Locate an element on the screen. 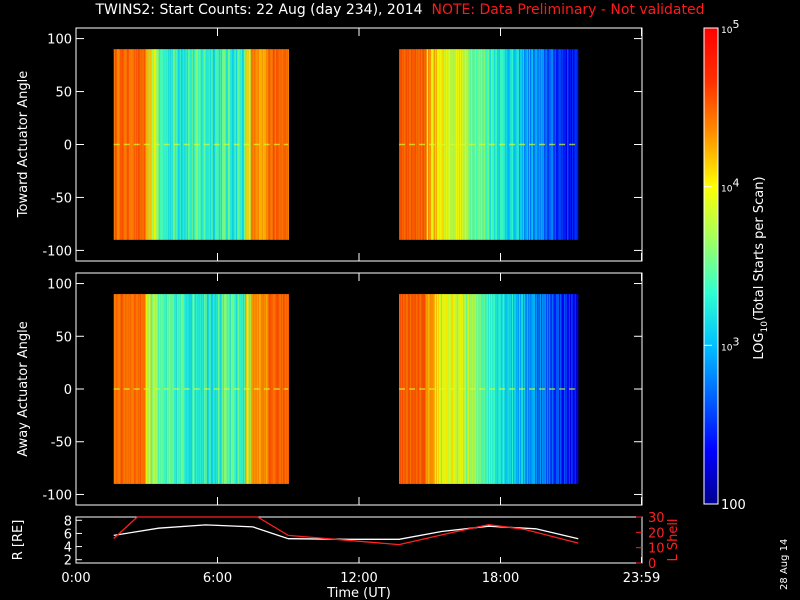 This screenshot has width=800, height=600. orbit-series-line is located at coordinates (346, 531).